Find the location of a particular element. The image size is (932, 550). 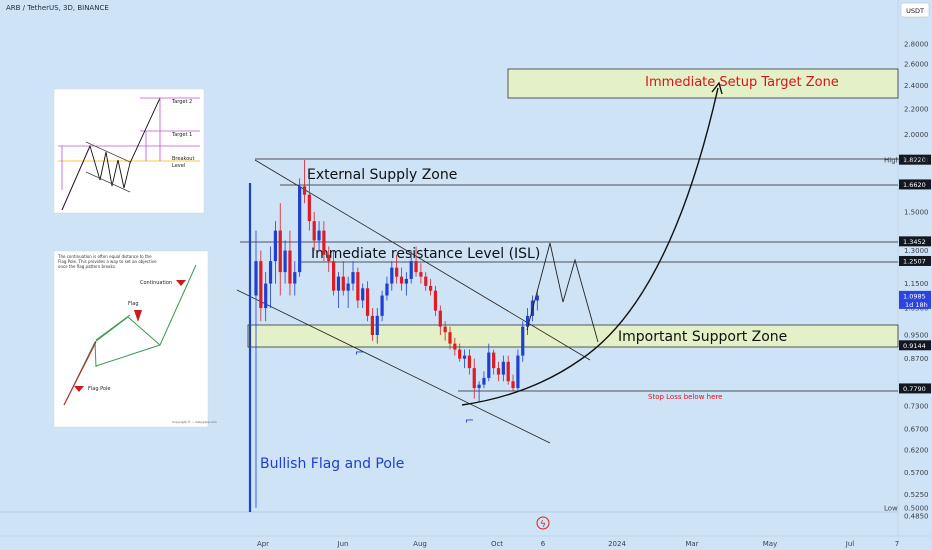

x-tick-label: 6 is located at coordinates (543, 544).